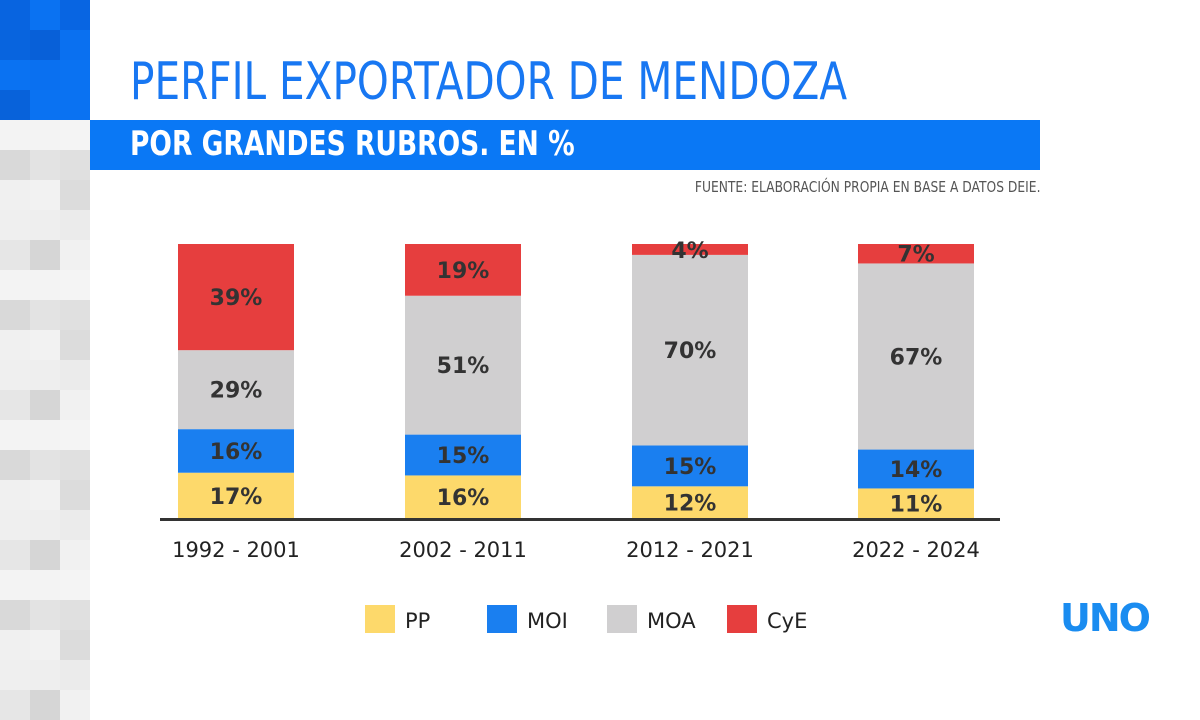 The height and width of the screenshot is (720, 1200). I want to click on category-label: 1992 - 2001, so click(236, 550).